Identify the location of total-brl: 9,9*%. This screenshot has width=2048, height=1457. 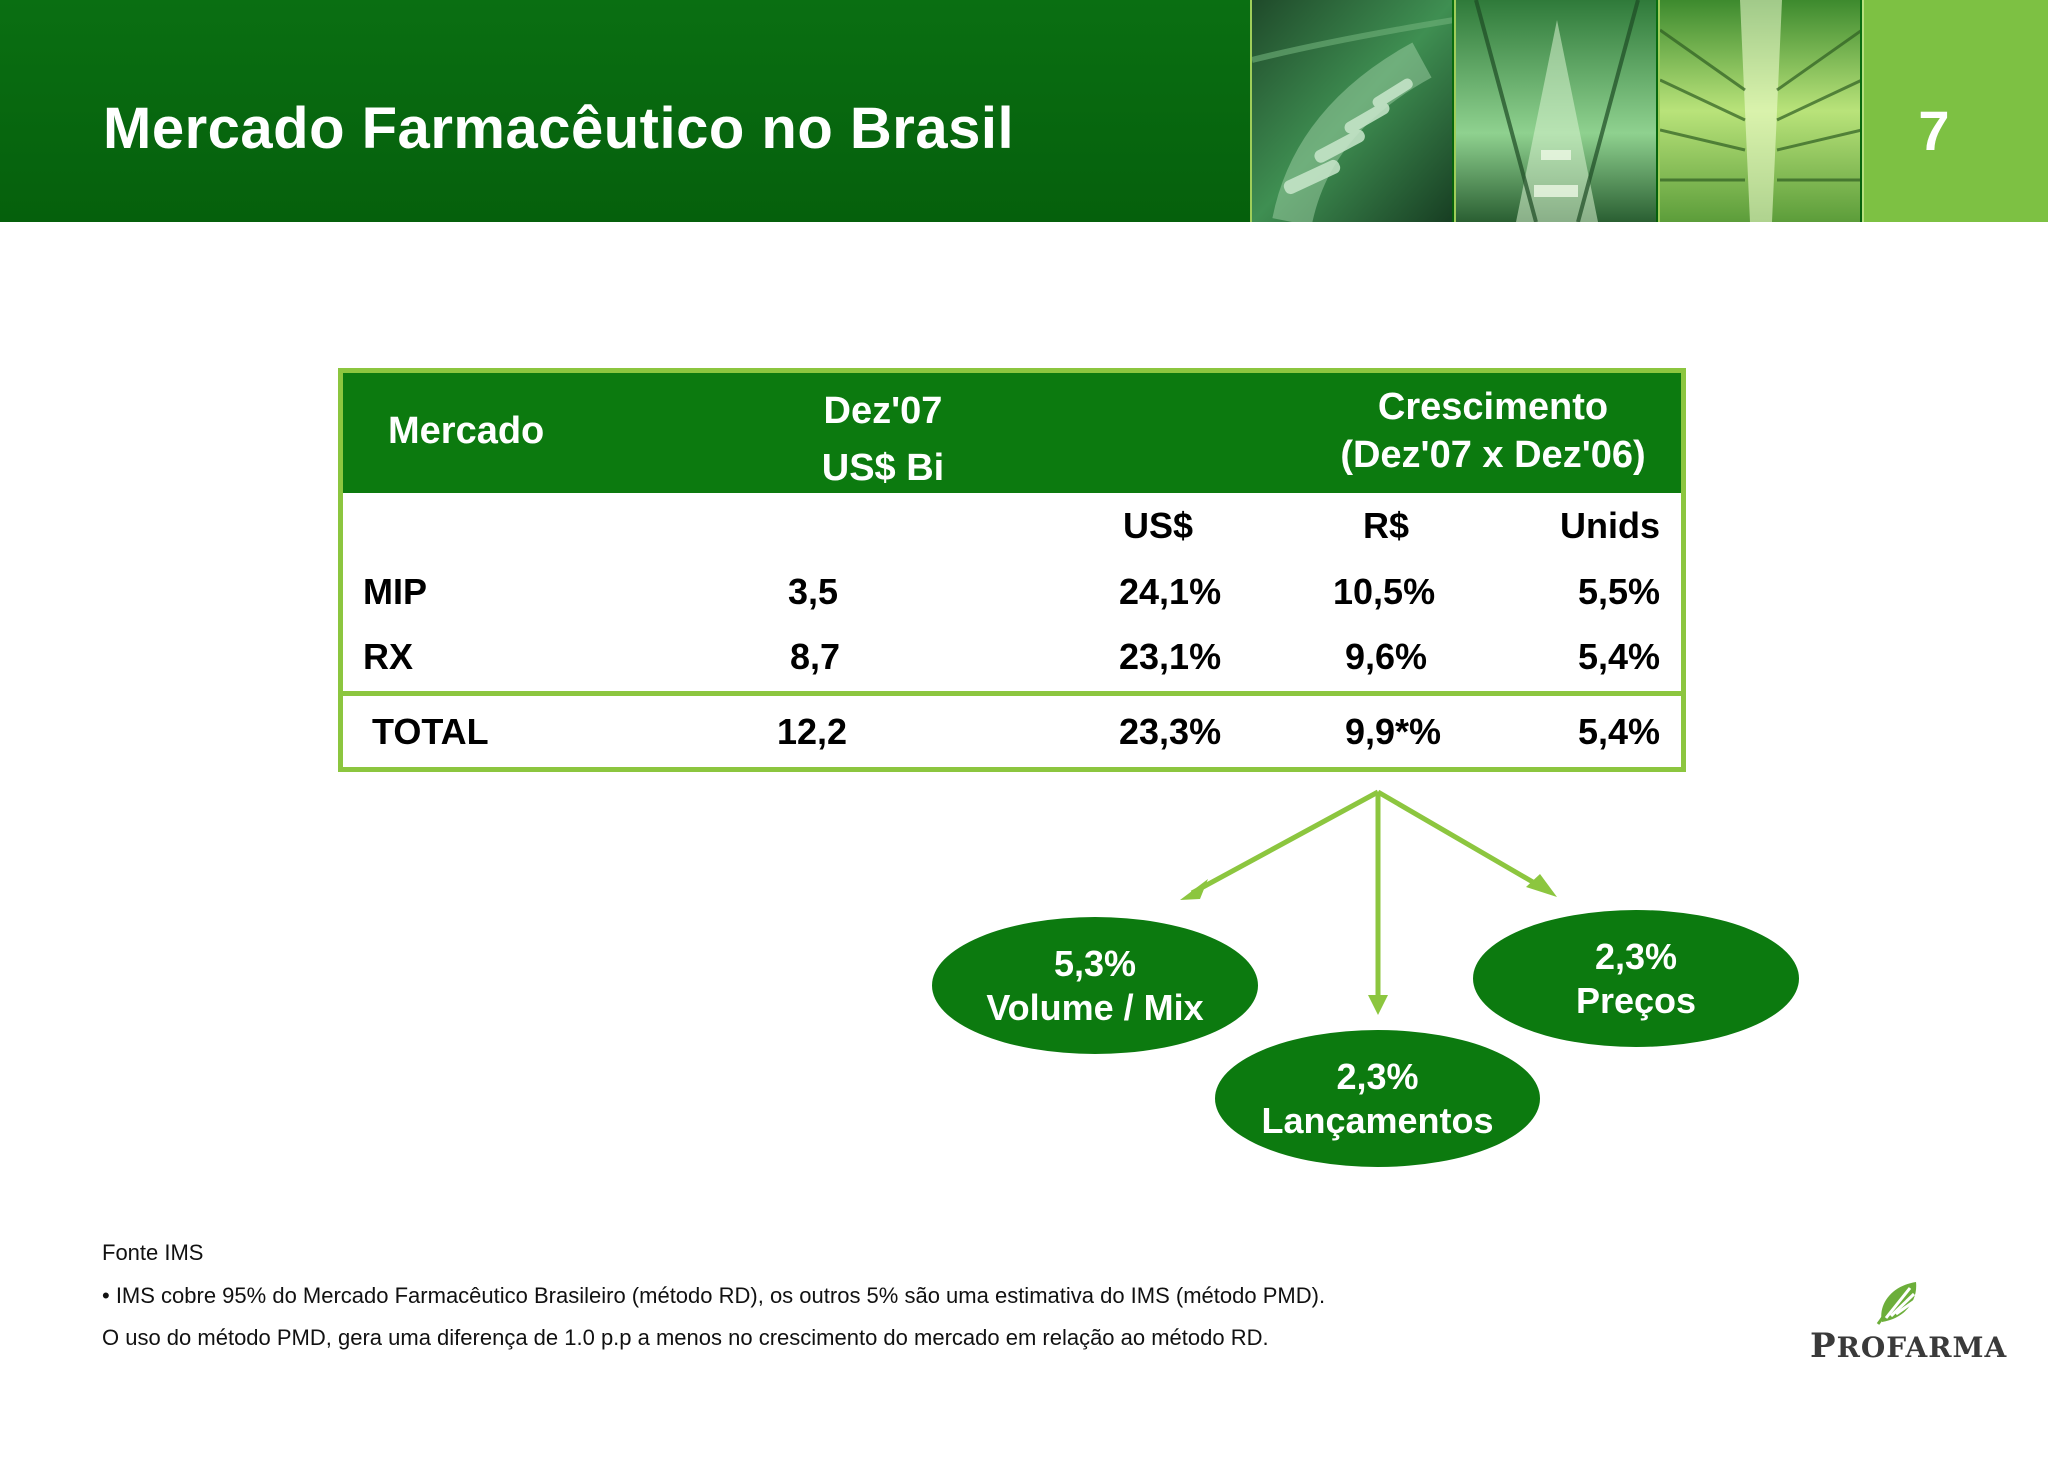
(1393, 731).